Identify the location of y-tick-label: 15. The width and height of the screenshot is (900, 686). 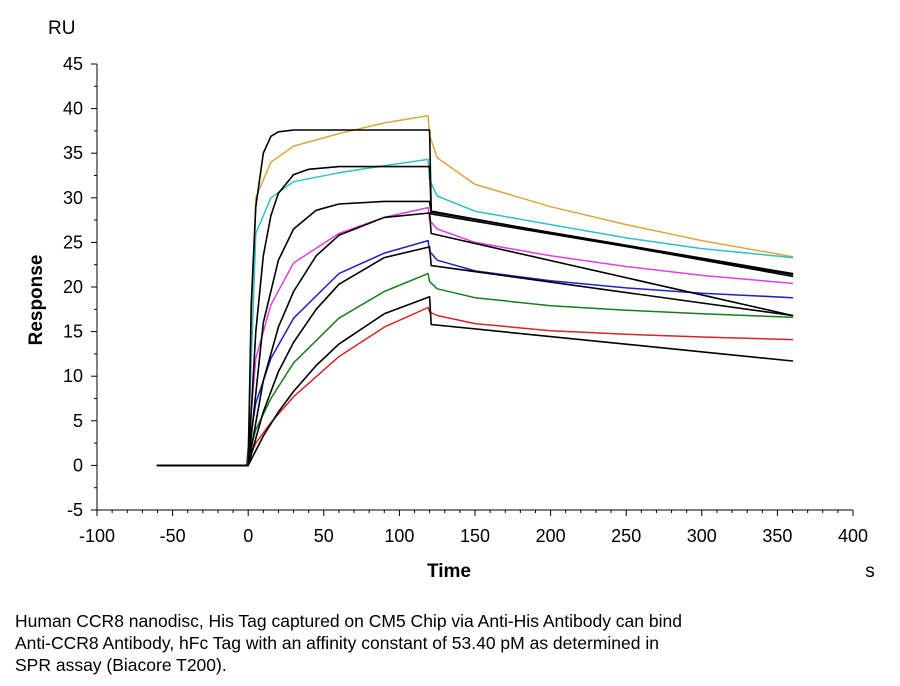
(73, 332).